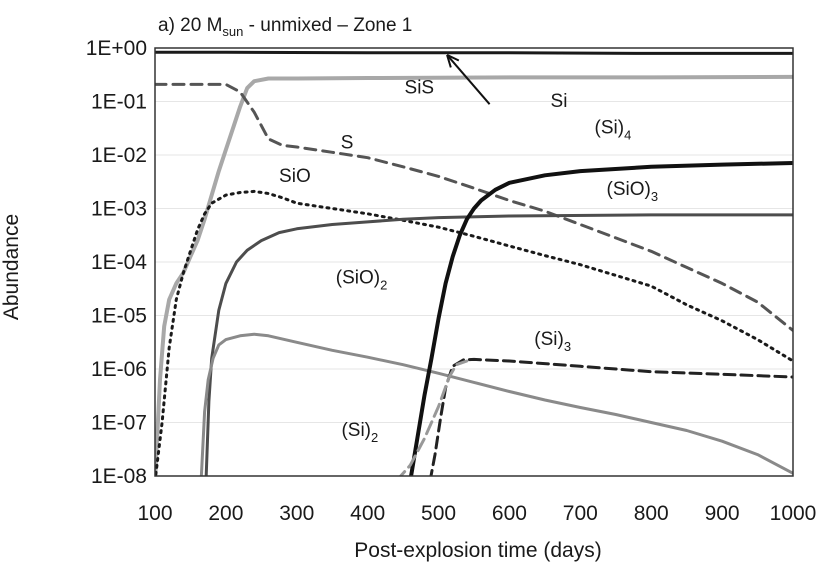  What do you see at coordinates (347, 143) in the screenshot?
I see `series-annotation: S` at bounding box center [347, 143].